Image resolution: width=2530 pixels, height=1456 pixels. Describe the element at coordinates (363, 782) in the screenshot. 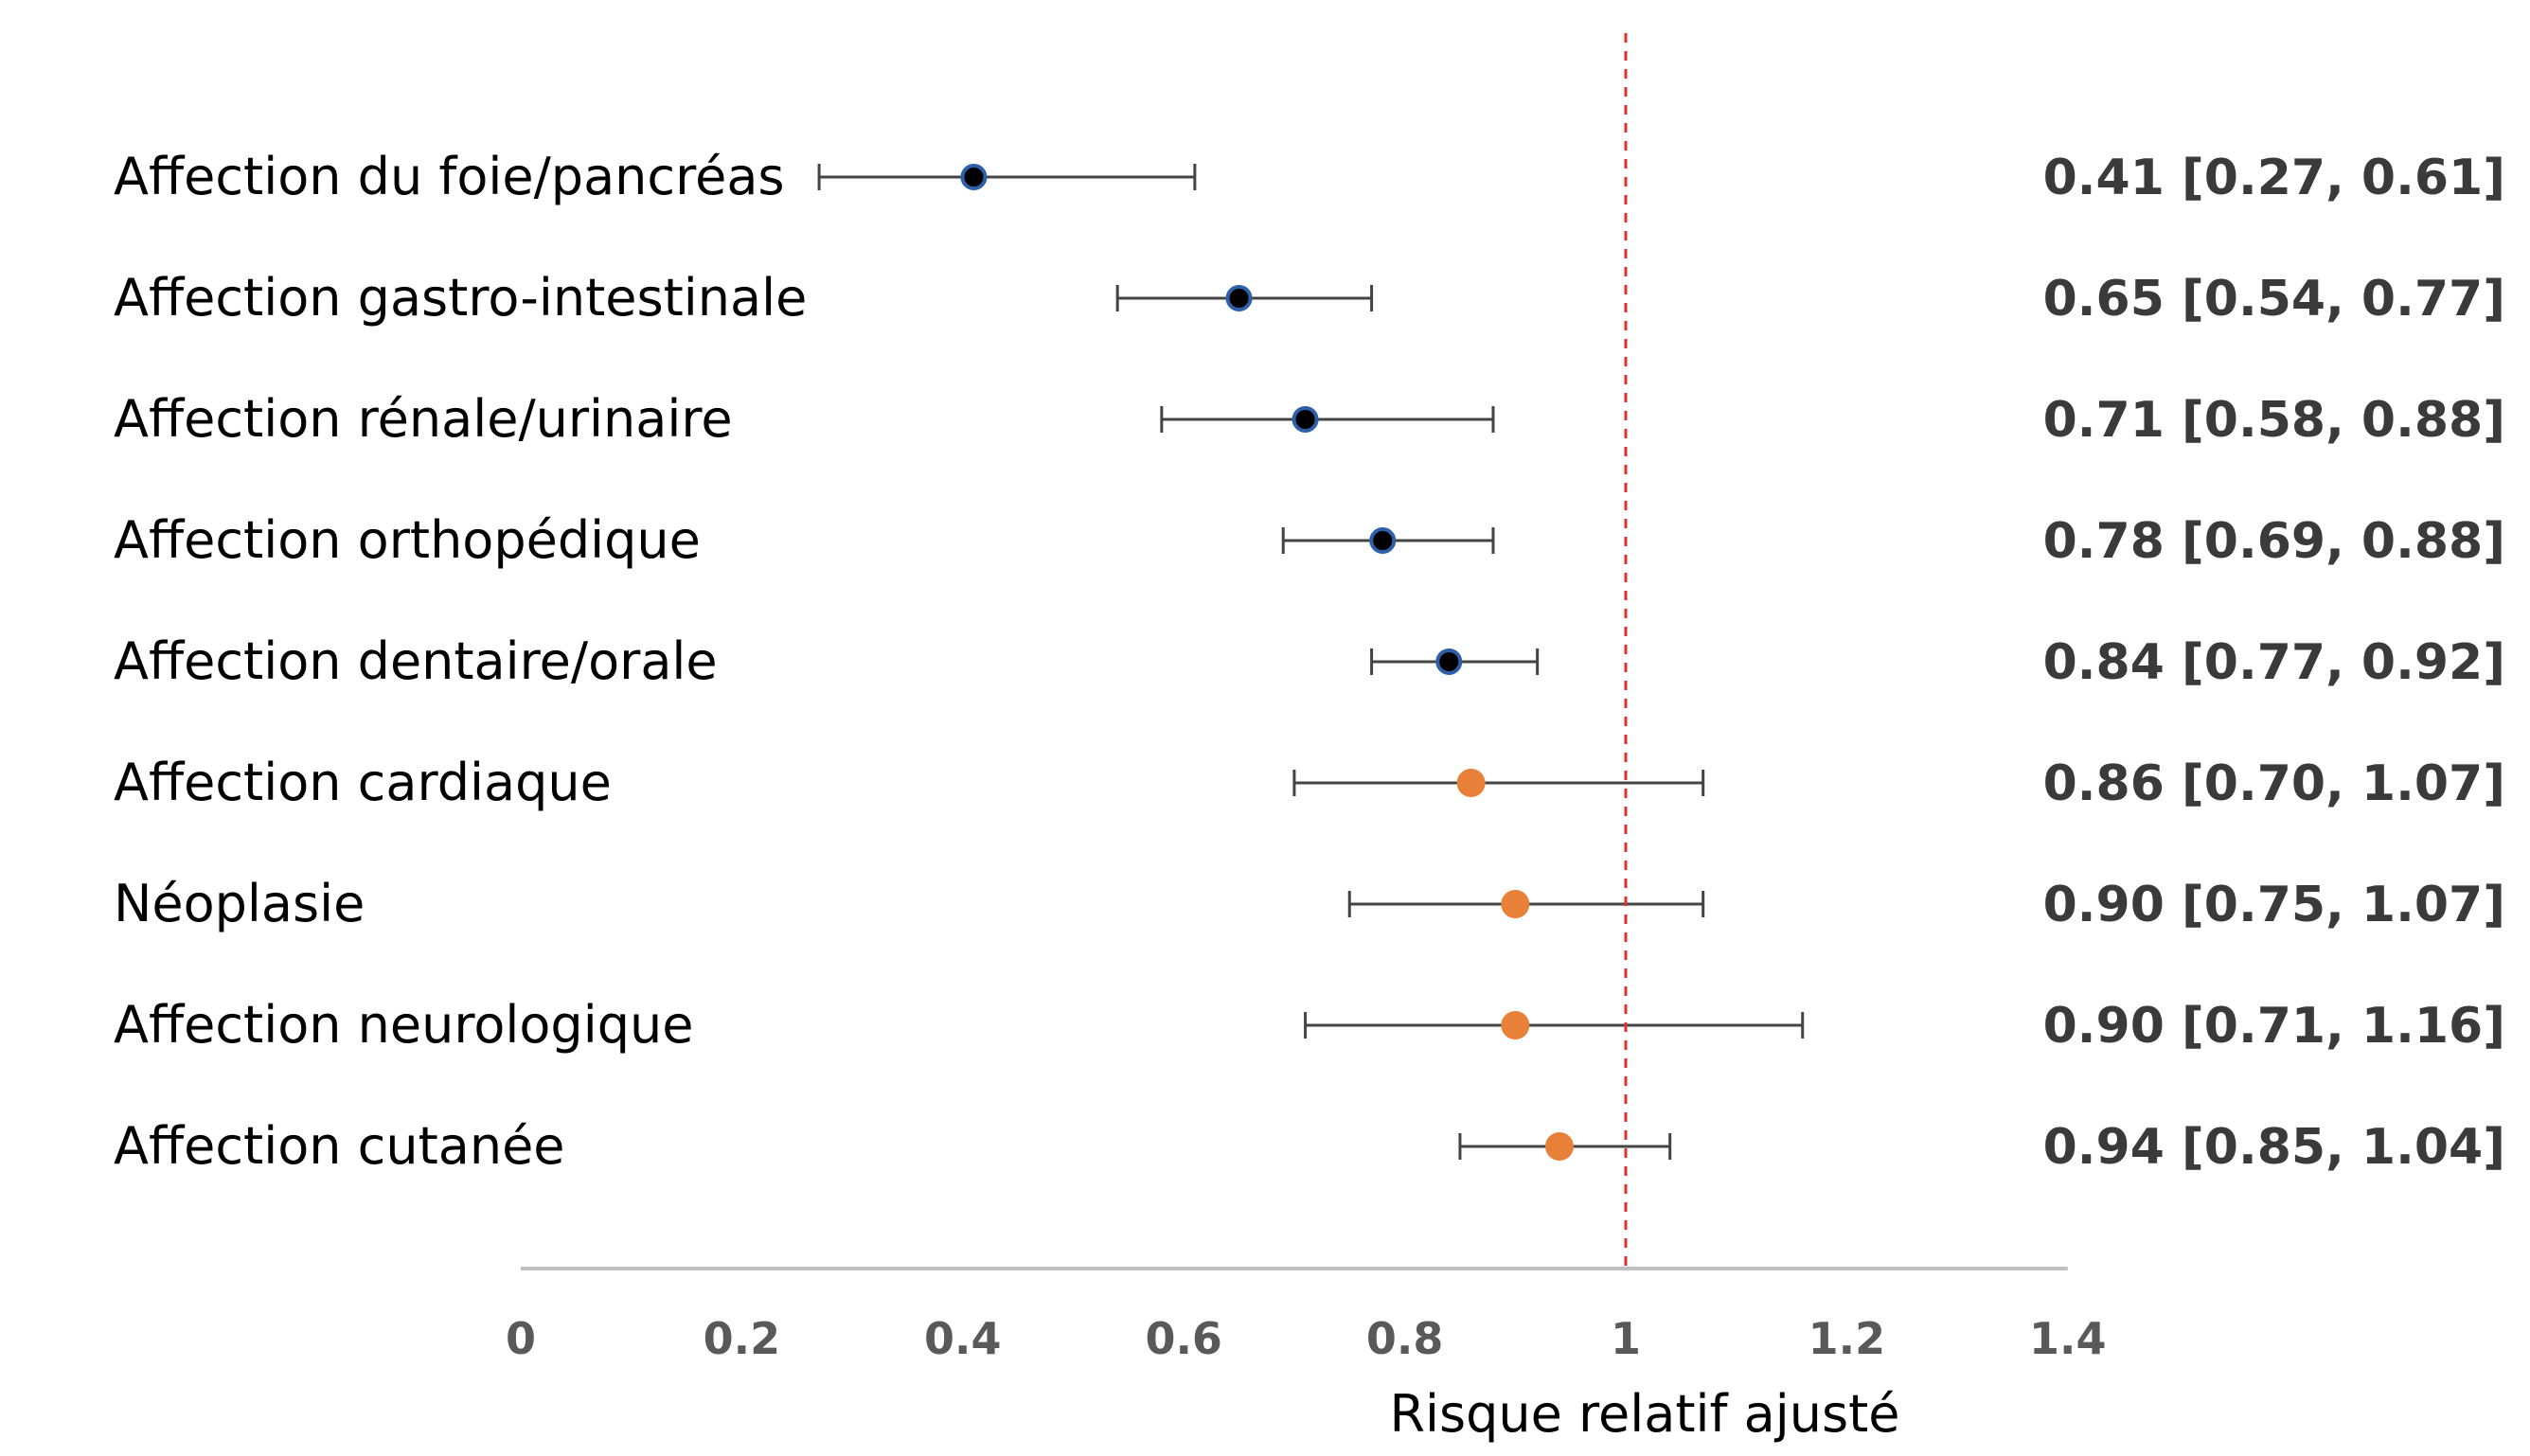

I see `category-label: Affection cardiaque` at that location.